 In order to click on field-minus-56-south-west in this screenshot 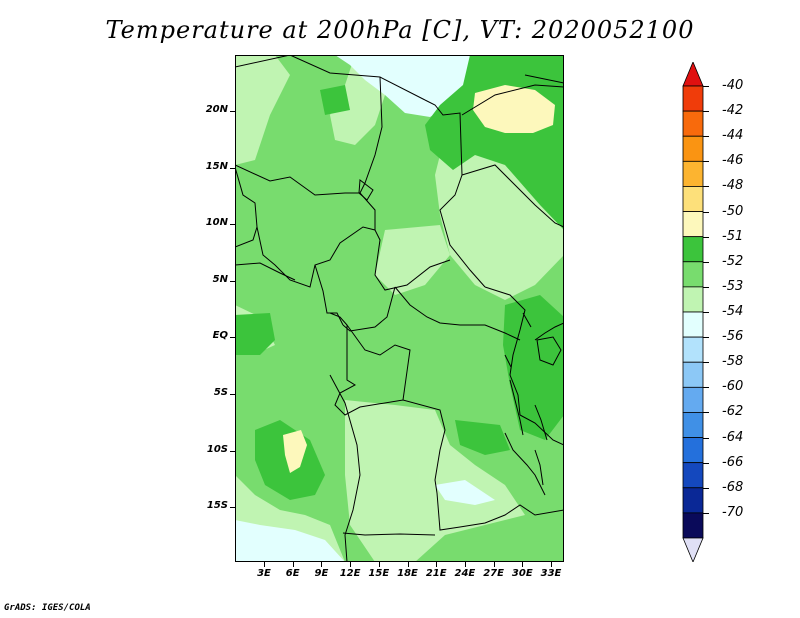, I will do `click(290, 541)`.